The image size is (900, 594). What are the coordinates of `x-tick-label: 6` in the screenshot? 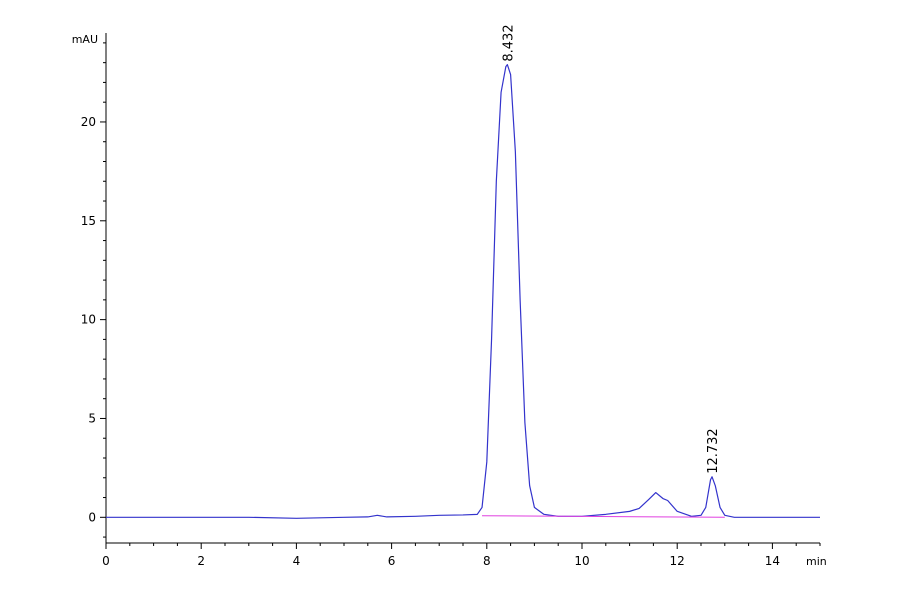 It's located at (392, 561).